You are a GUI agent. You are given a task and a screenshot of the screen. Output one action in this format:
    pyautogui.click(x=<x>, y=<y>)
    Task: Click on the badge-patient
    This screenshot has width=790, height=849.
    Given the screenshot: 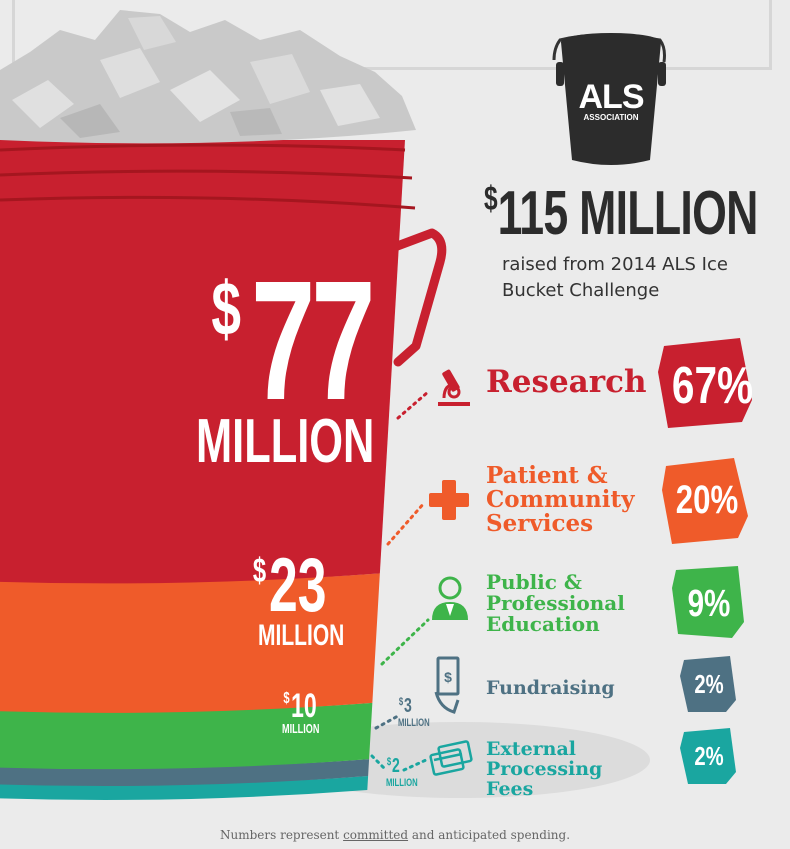 What is the action you would take?
    pyautogui.click(x=705, y=501)
    